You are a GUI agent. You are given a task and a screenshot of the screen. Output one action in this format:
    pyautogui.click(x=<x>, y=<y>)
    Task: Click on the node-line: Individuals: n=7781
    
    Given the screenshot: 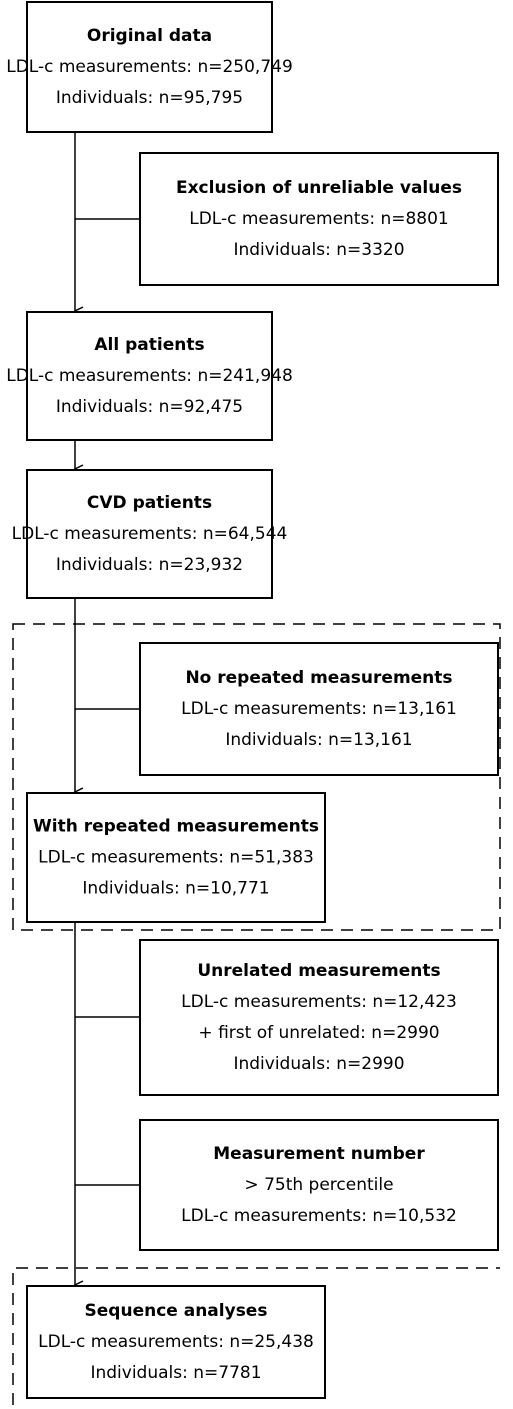 What is the action you would take?
    pyautogui.click(x=175, y=1373)
    